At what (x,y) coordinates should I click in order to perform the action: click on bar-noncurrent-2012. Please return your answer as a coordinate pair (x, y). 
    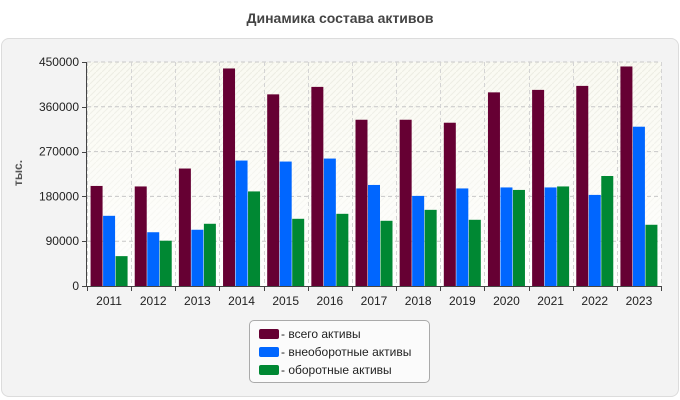
    Looking at the image, I should click on (153, 259).